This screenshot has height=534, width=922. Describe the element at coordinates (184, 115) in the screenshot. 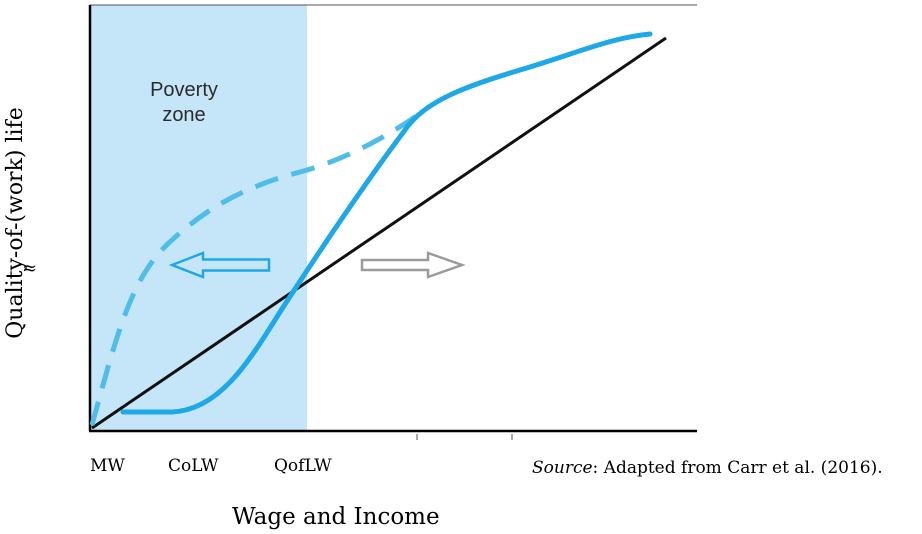

I see `poverty-zone-label-line2: zone` at that location.